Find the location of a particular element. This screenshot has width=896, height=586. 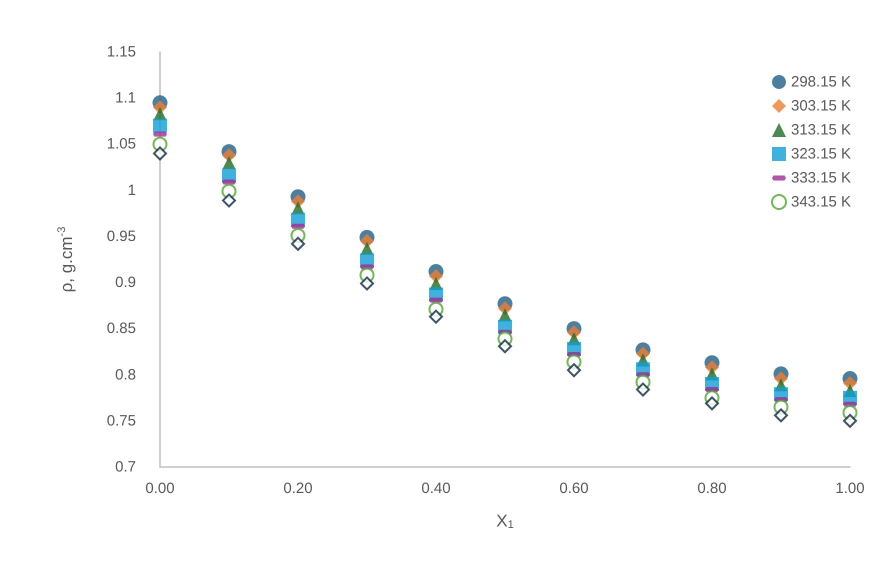

y-axis-title: ρ, g.cm-3 is located at coordinates (66, 259).